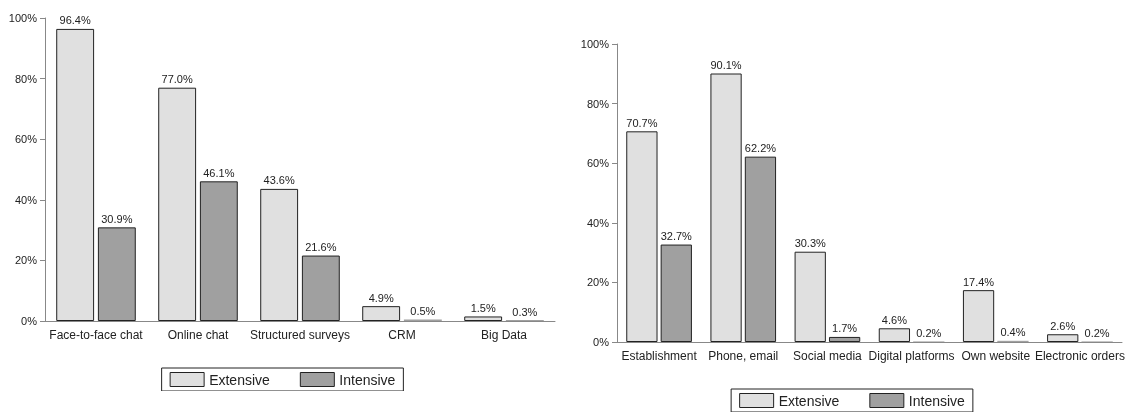 This screenshot has width=1135, height=414. I want to click on x-tick-label: Big Data, so click(504, 335).